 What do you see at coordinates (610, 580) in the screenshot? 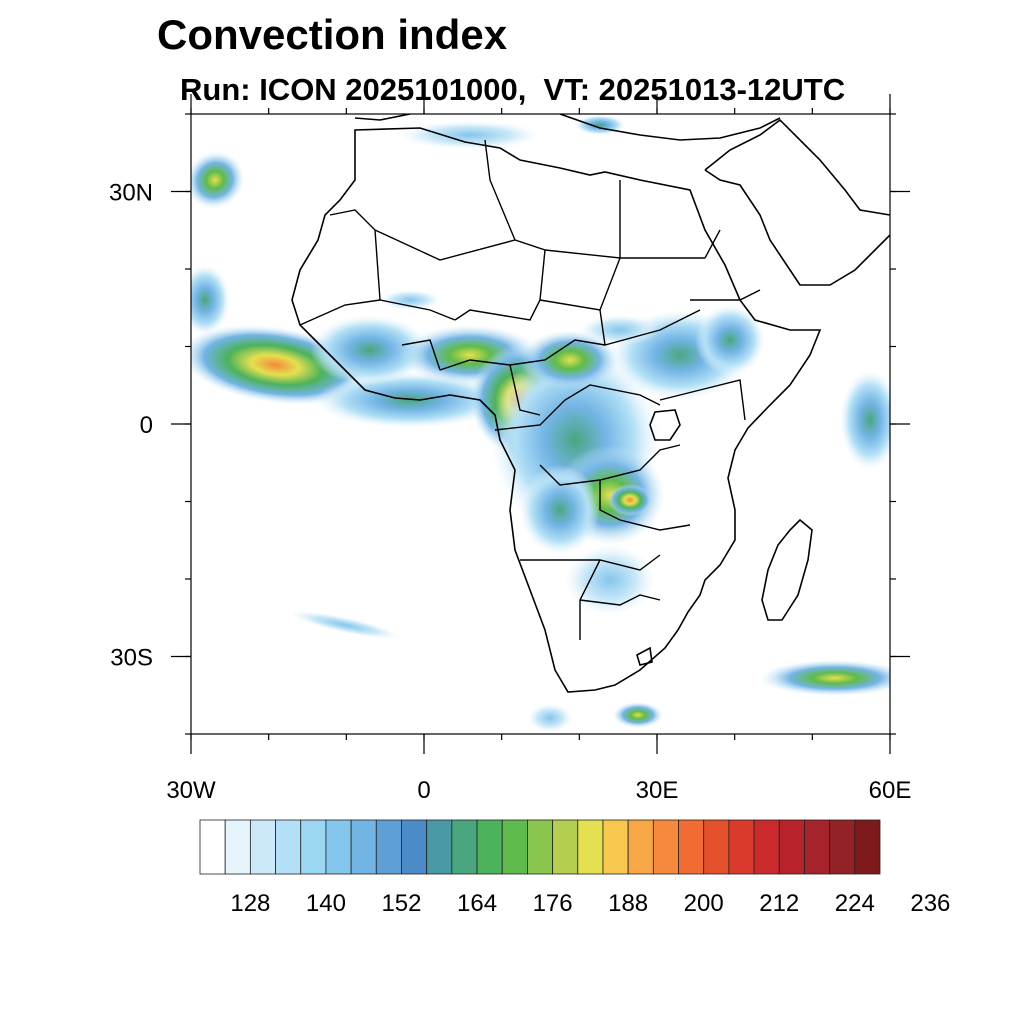
I see `convection-south-africa-interior` at bounding box center [610, 580].